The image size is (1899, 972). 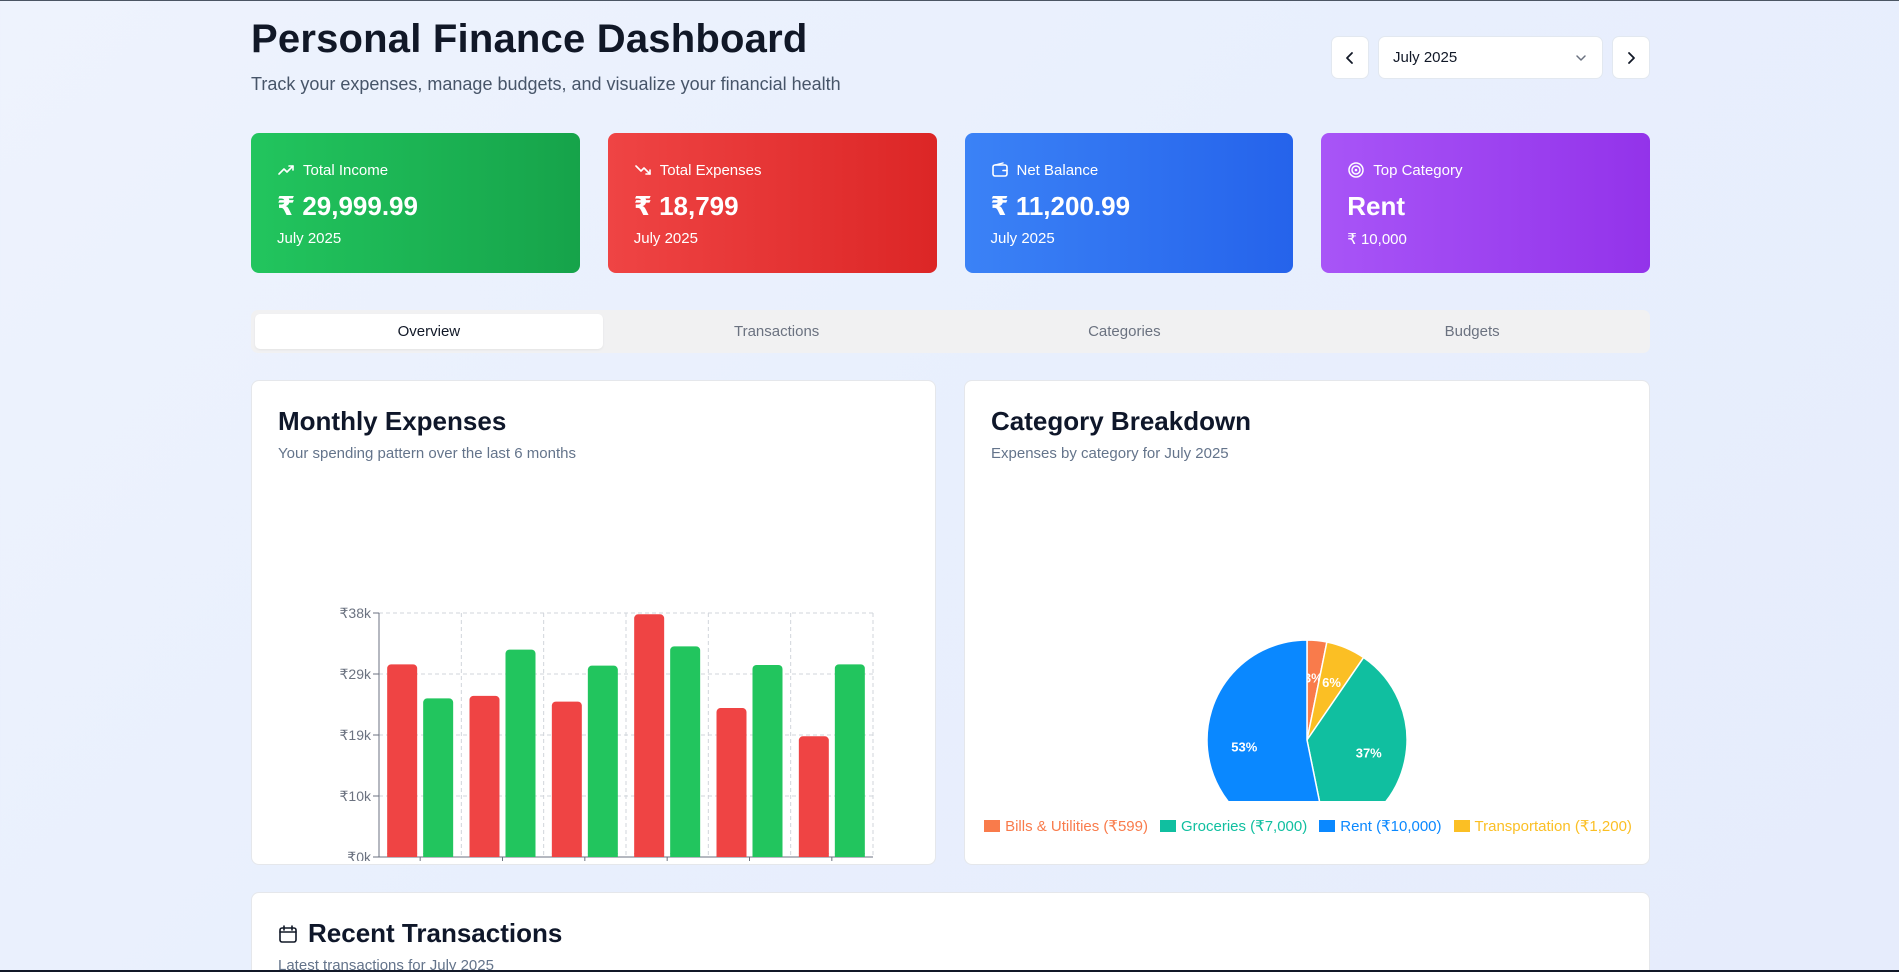 I want to click on total-income-label: Total Income, so click(x=346, y=170).